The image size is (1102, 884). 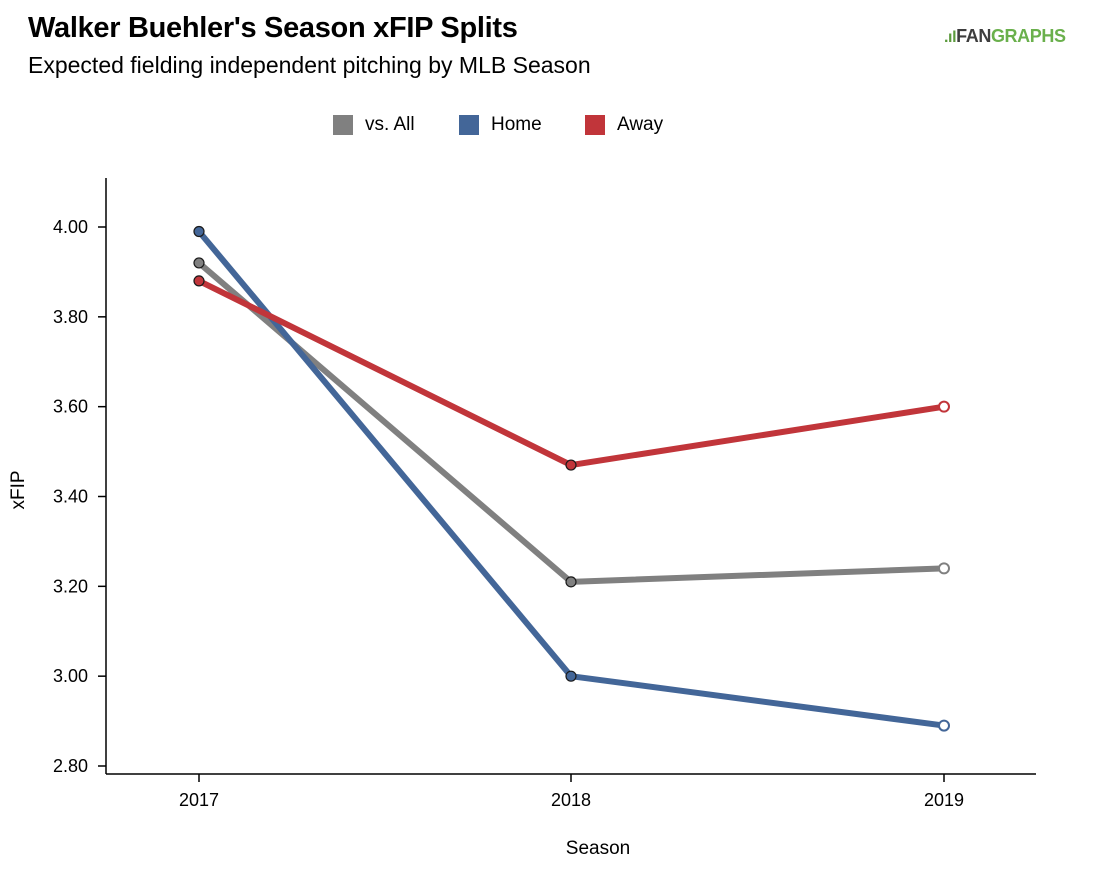 I want to click on chart-legend: vs. All Home Away, so click(x=551, y=125).